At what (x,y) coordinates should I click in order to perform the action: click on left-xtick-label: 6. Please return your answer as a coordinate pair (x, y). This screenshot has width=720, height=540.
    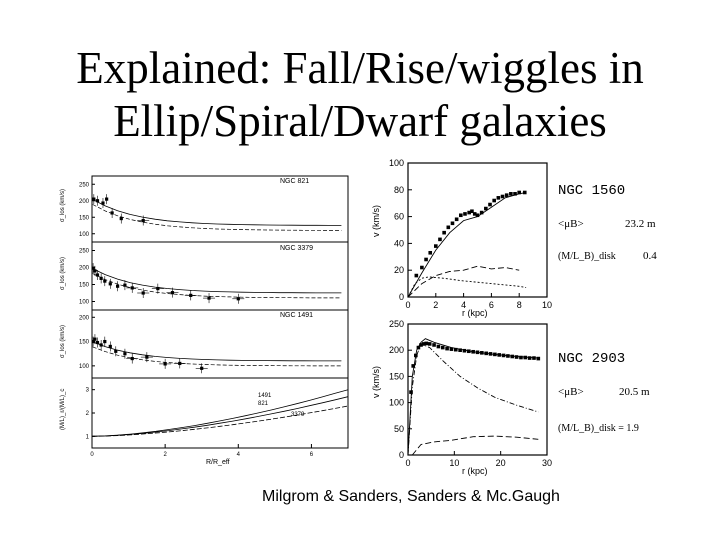
    Looking at the image, I should click on (312, 455).